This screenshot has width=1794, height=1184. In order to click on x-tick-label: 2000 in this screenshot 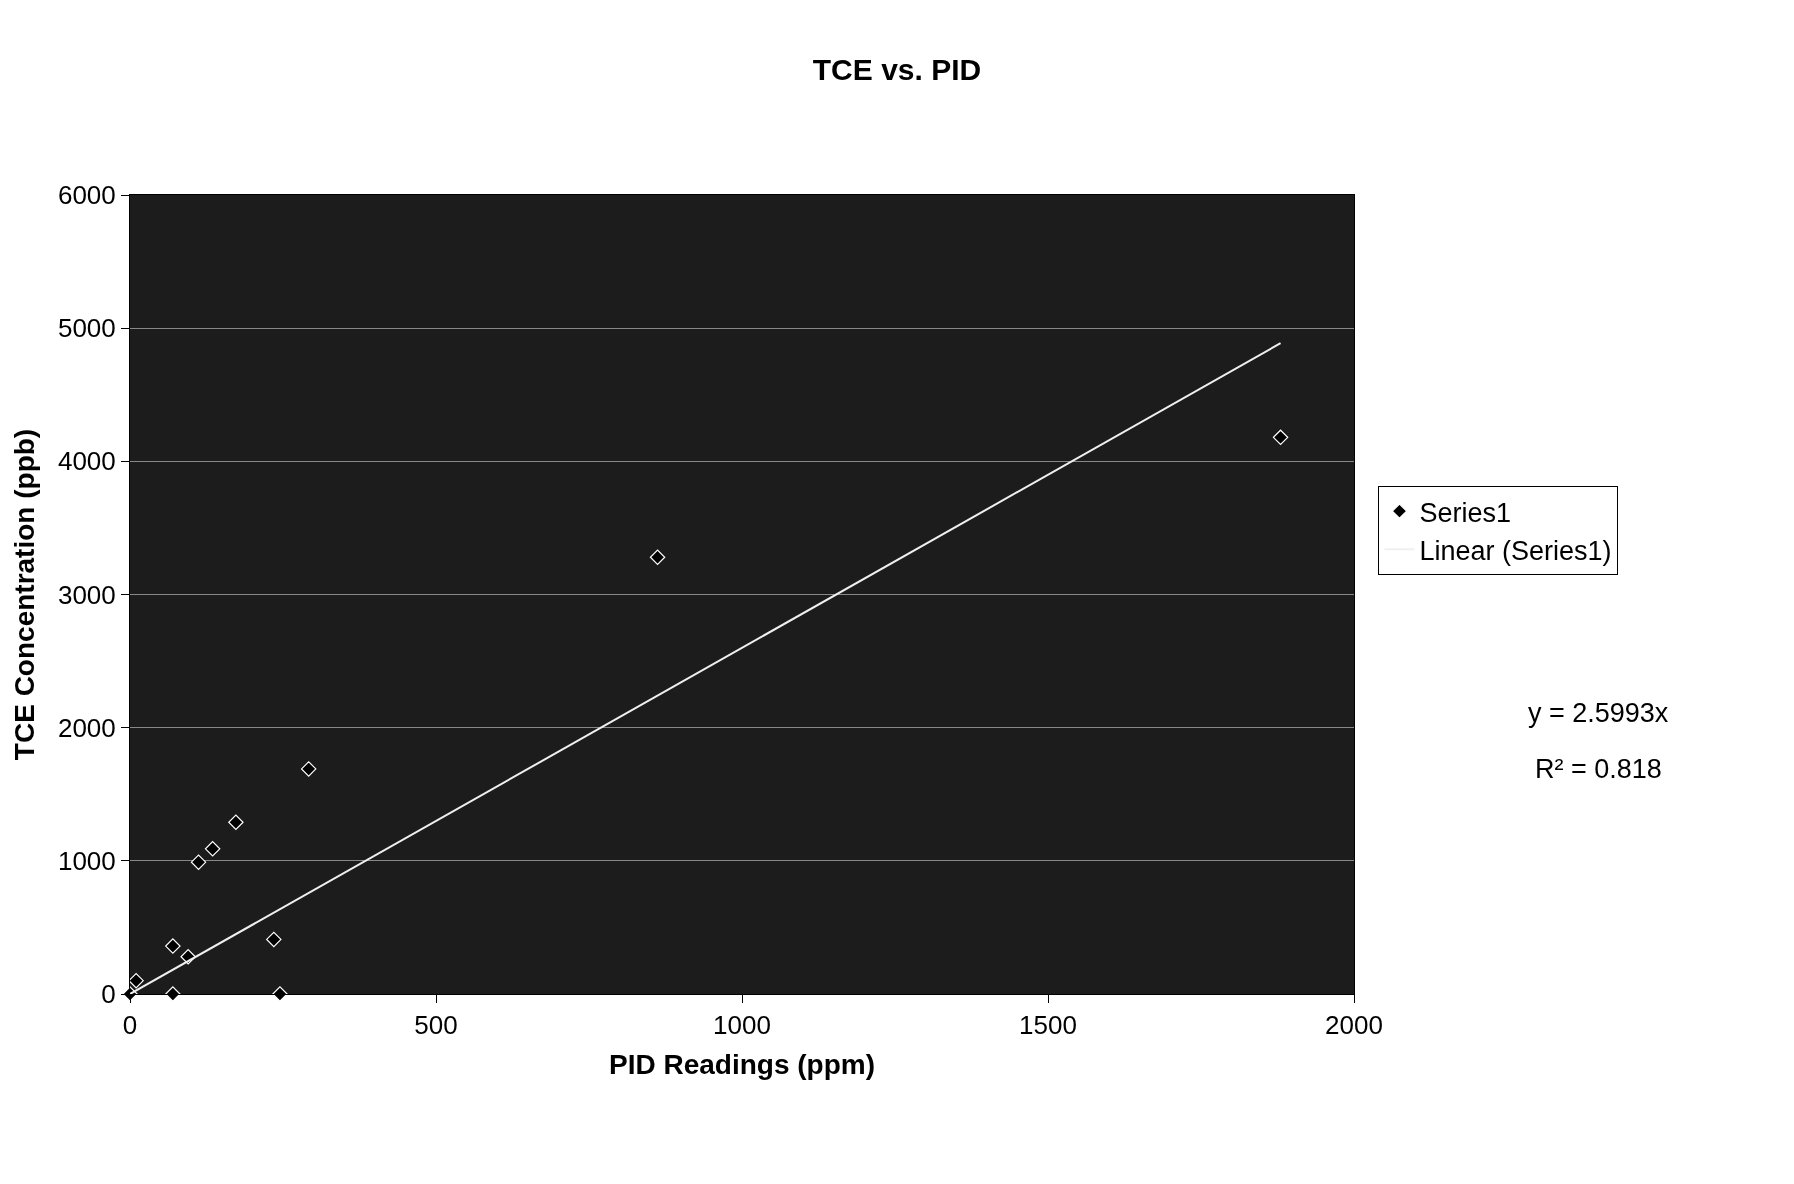, I will do `click(1354, 1025)`.